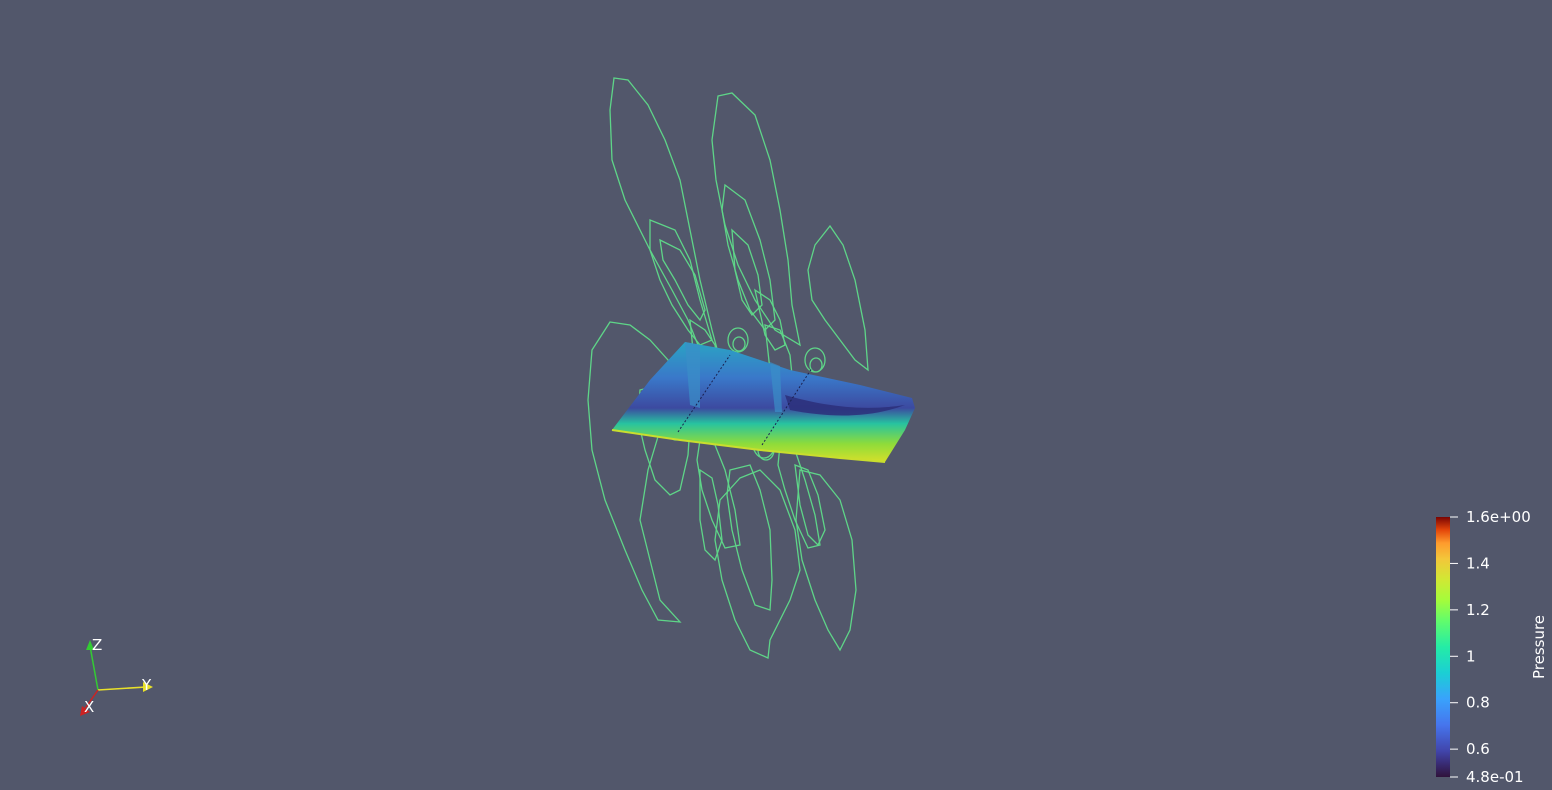  I want to click on colorbar-tick-label: 1.2, so click(1478, 610).